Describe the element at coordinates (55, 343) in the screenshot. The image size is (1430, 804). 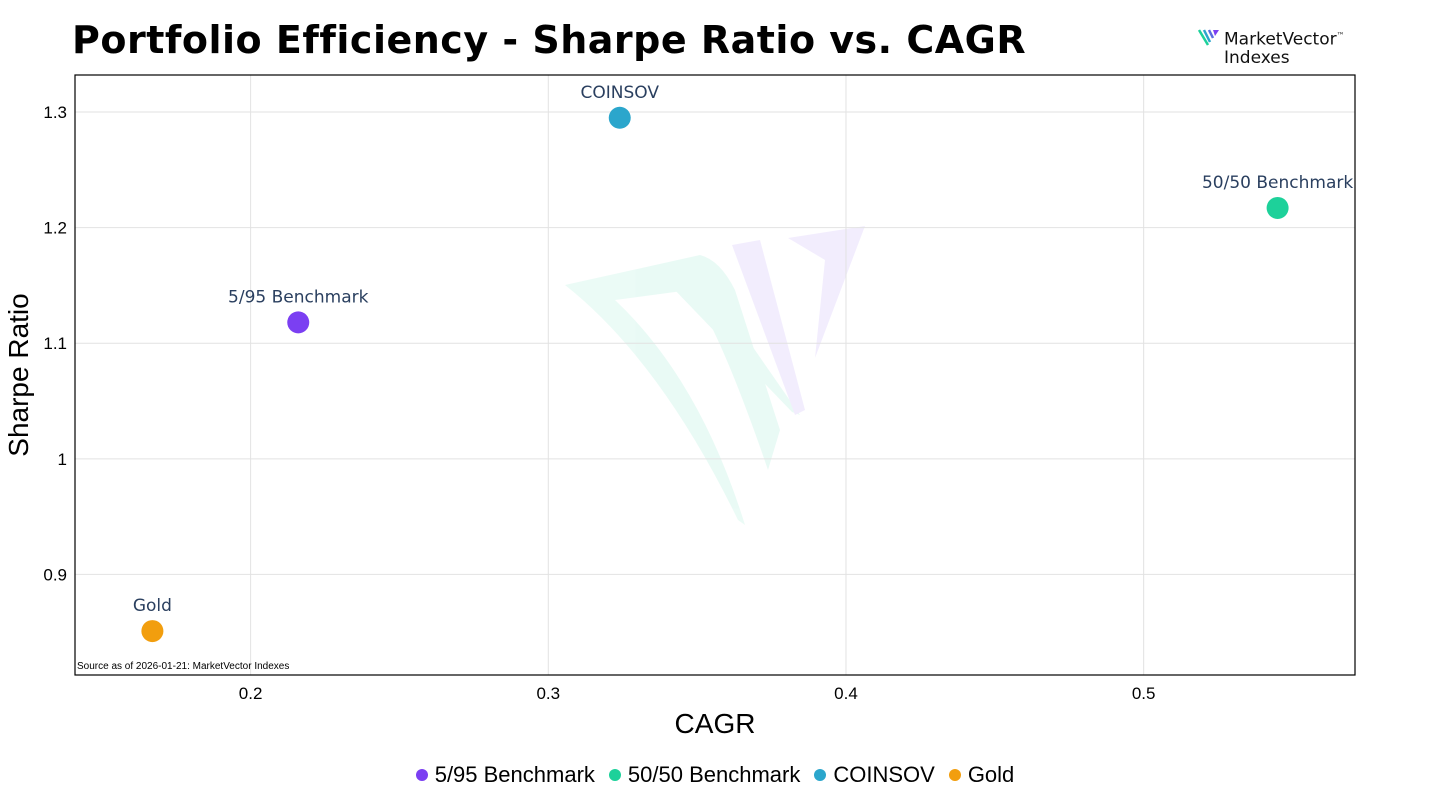
I see `y-tick-label: 1.1` at that location.